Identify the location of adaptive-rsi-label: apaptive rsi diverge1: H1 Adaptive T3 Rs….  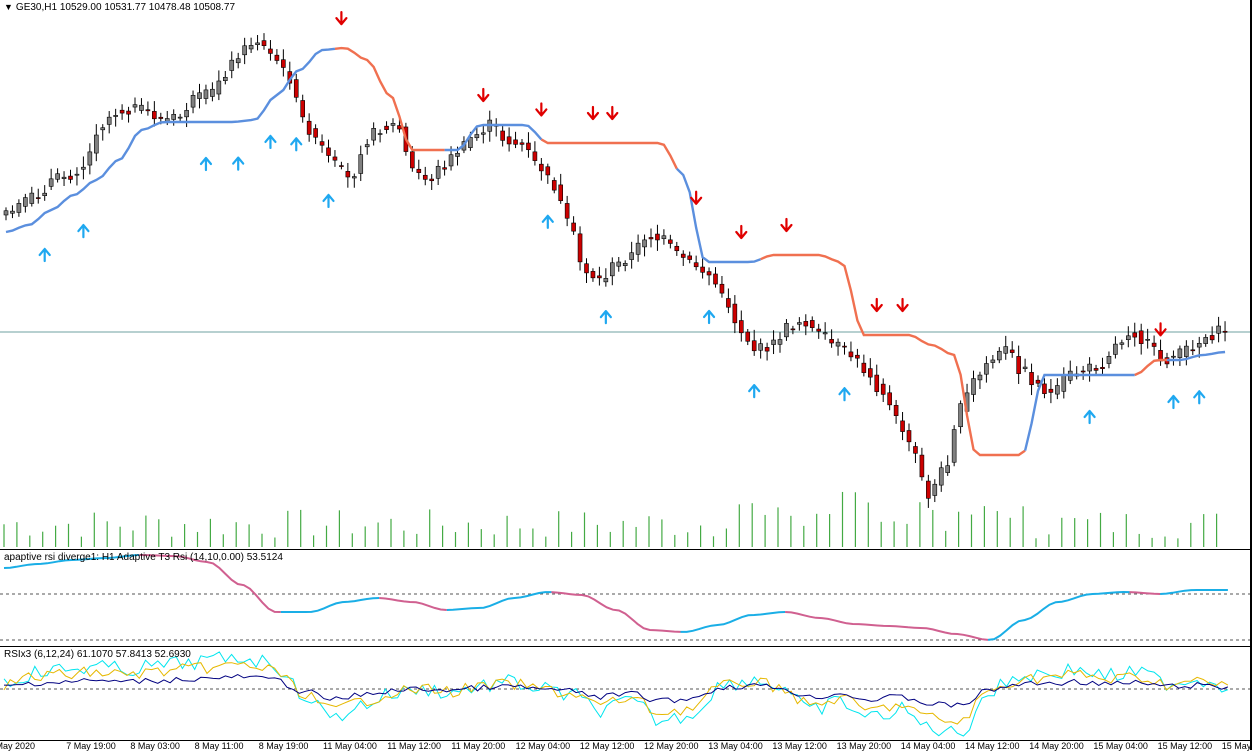
(143, 557).